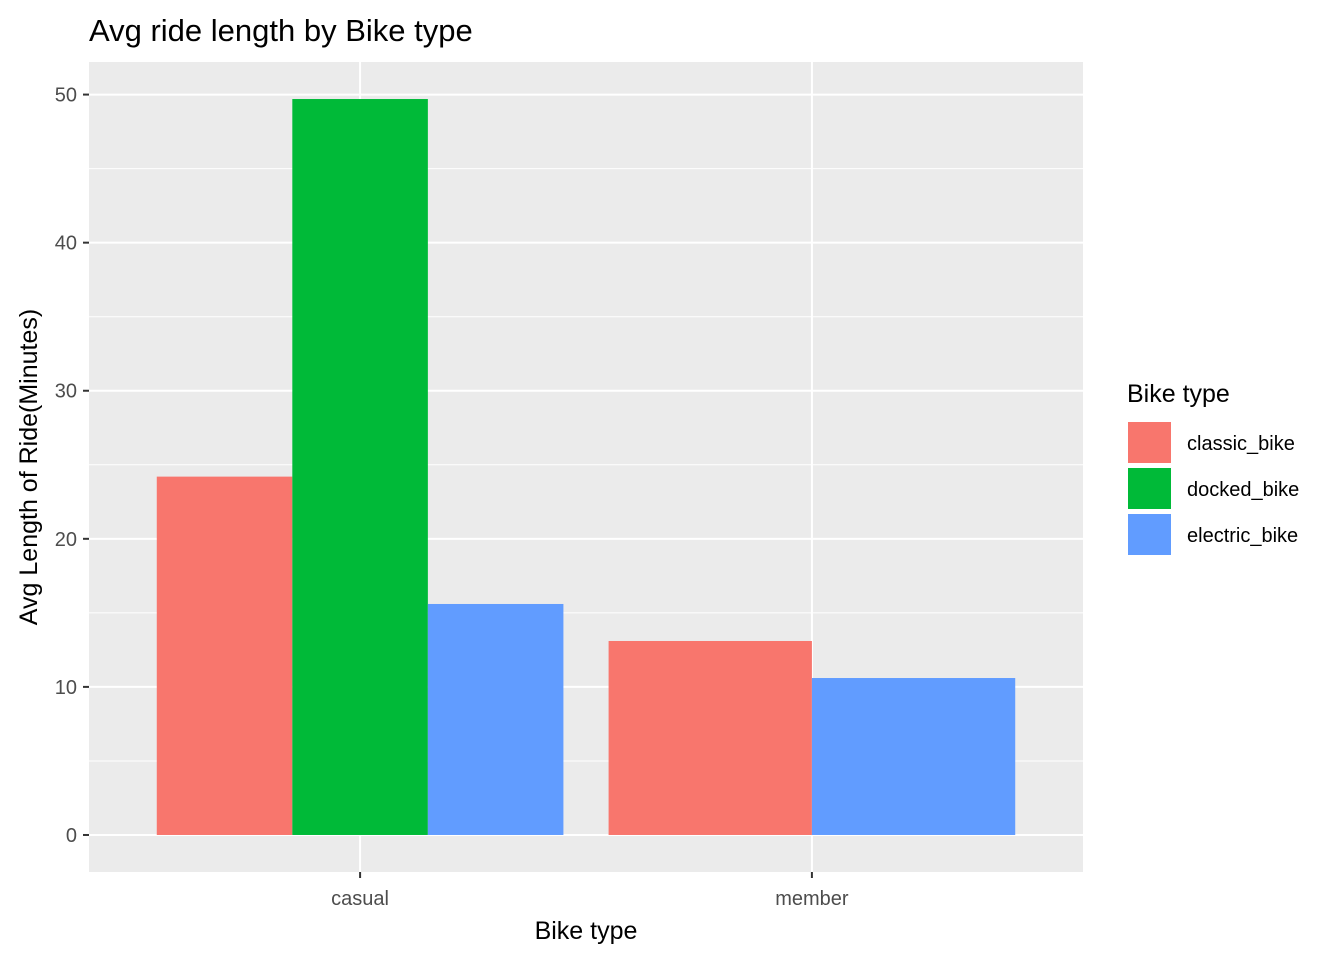 Image resolution: width=1344 pixels, height=960 pixels. What do you see at coordinates (710, 737) in the screenshot?
I see `bar-classic_bike-member` at bounding box center [710, 737].